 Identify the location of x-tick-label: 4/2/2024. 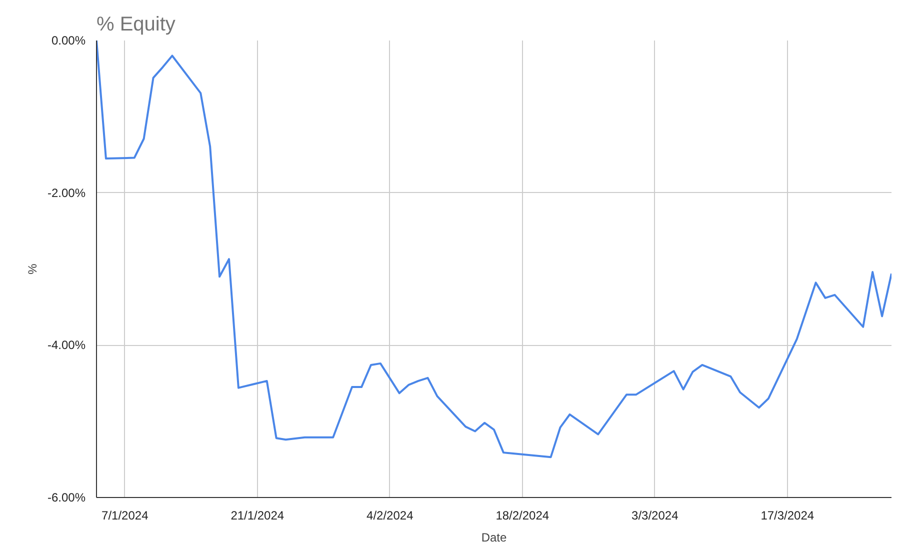
(390, 515).